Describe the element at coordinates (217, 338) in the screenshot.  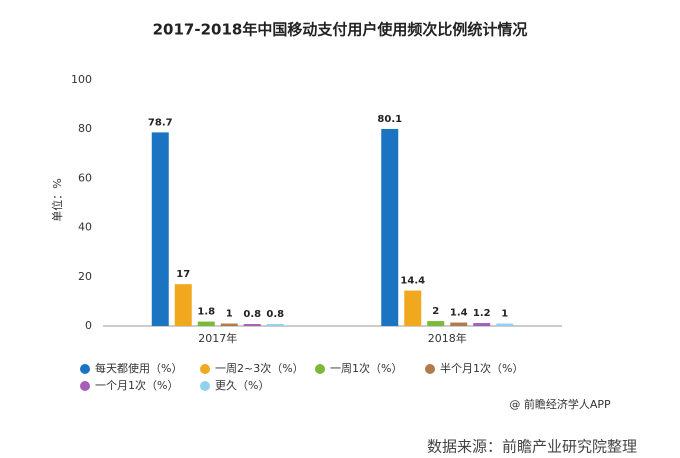
I see `x-tick-label: 2017年` at that location.